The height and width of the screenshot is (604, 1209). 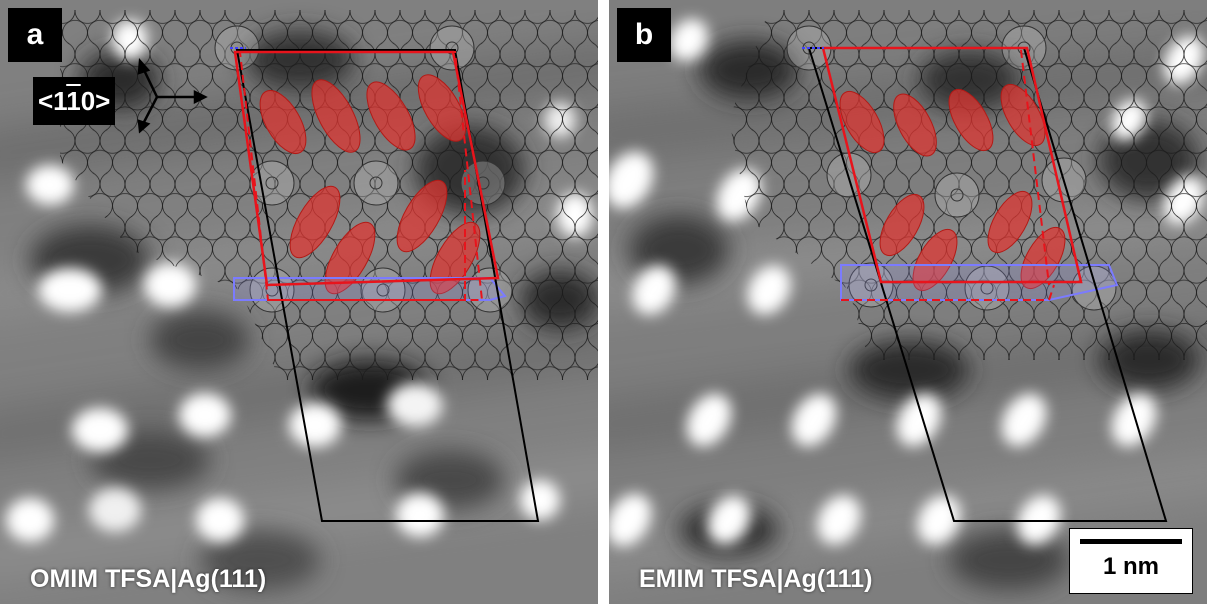 I want to click on crystal-direction-label: <110>, so click(x=74, y=101).